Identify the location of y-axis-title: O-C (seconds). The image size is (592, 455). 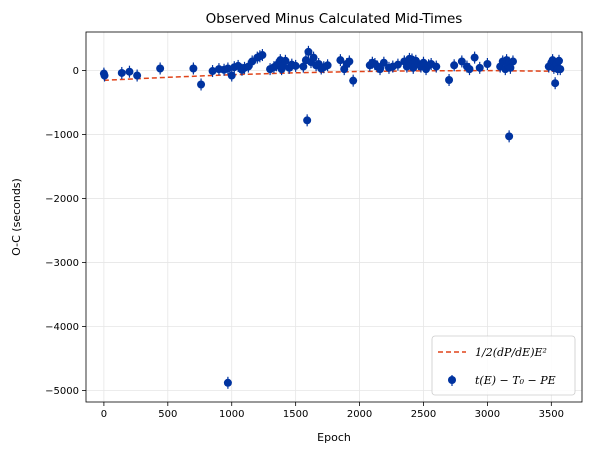
(16, 217).